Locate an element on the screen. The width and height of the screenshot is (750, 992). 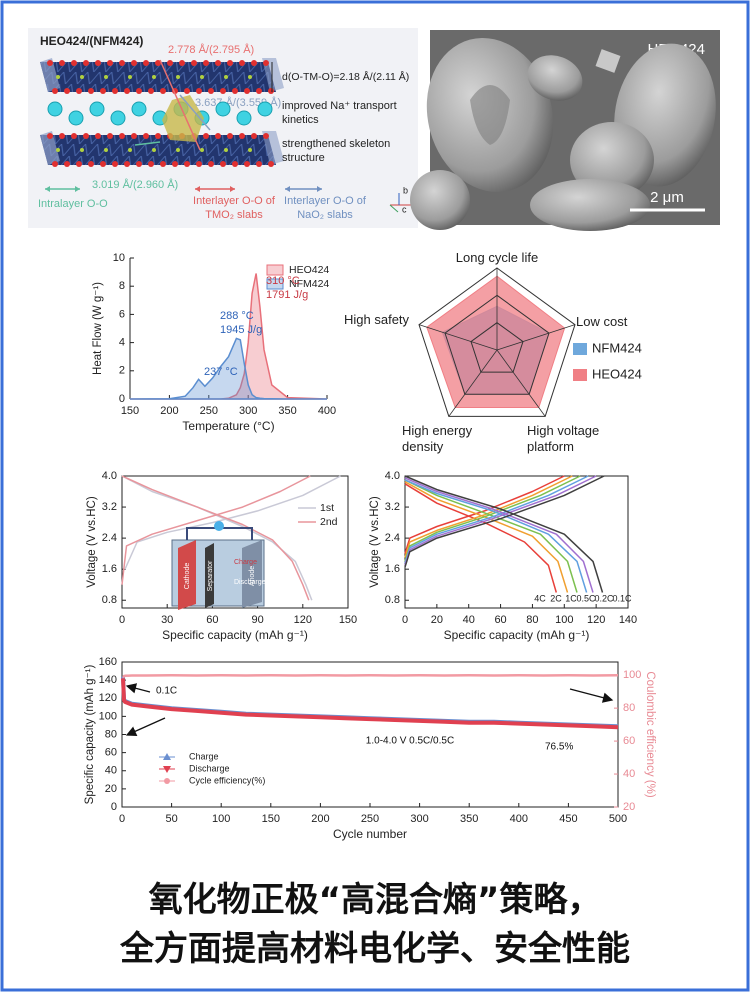
na-channel is located at coordinates (183, 118).